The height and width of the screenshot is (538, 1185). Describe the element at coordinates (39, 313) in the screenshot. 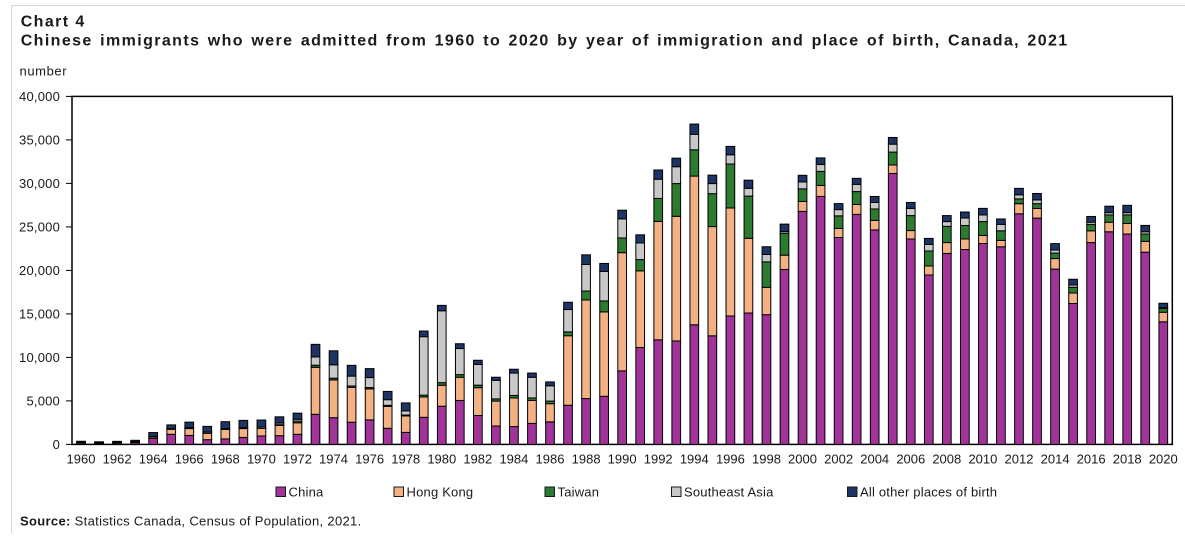

I see `svg-text: 15,000` at that location.